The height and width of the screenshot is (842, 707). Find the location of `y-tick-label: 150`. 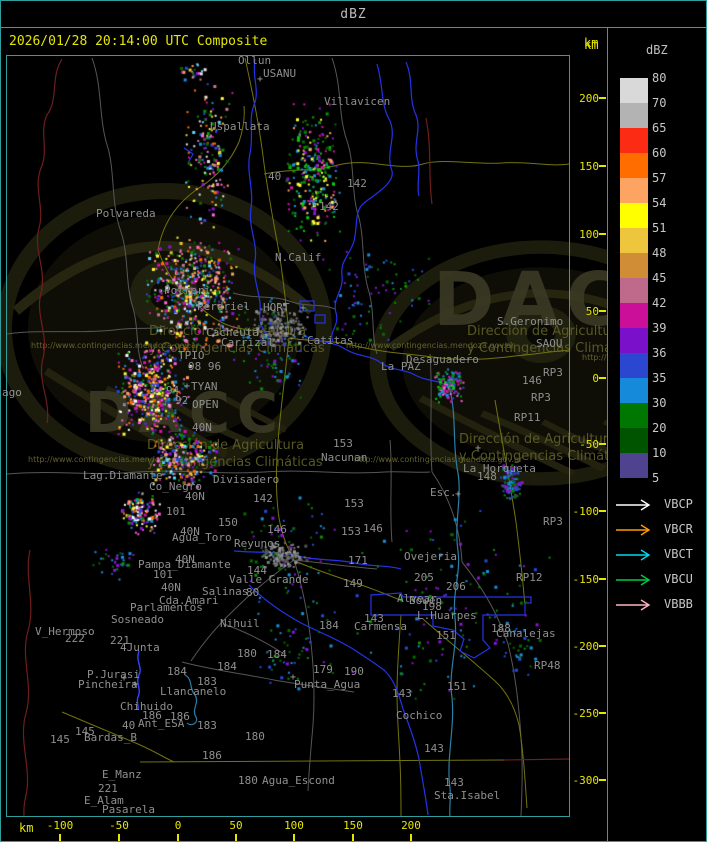

y-tick-label: 150 is located at coordinates (589, 166).